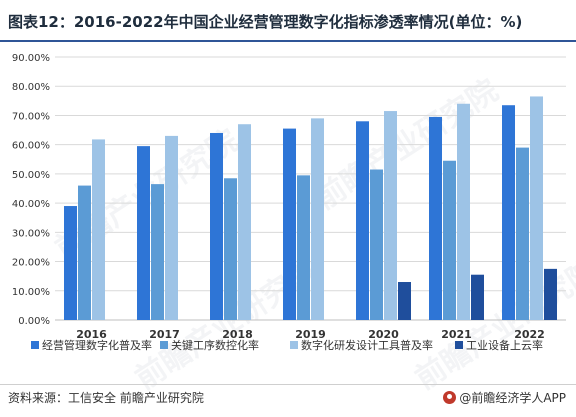  I want to click on y-tick-label: 80.00%, so click(31, 87).